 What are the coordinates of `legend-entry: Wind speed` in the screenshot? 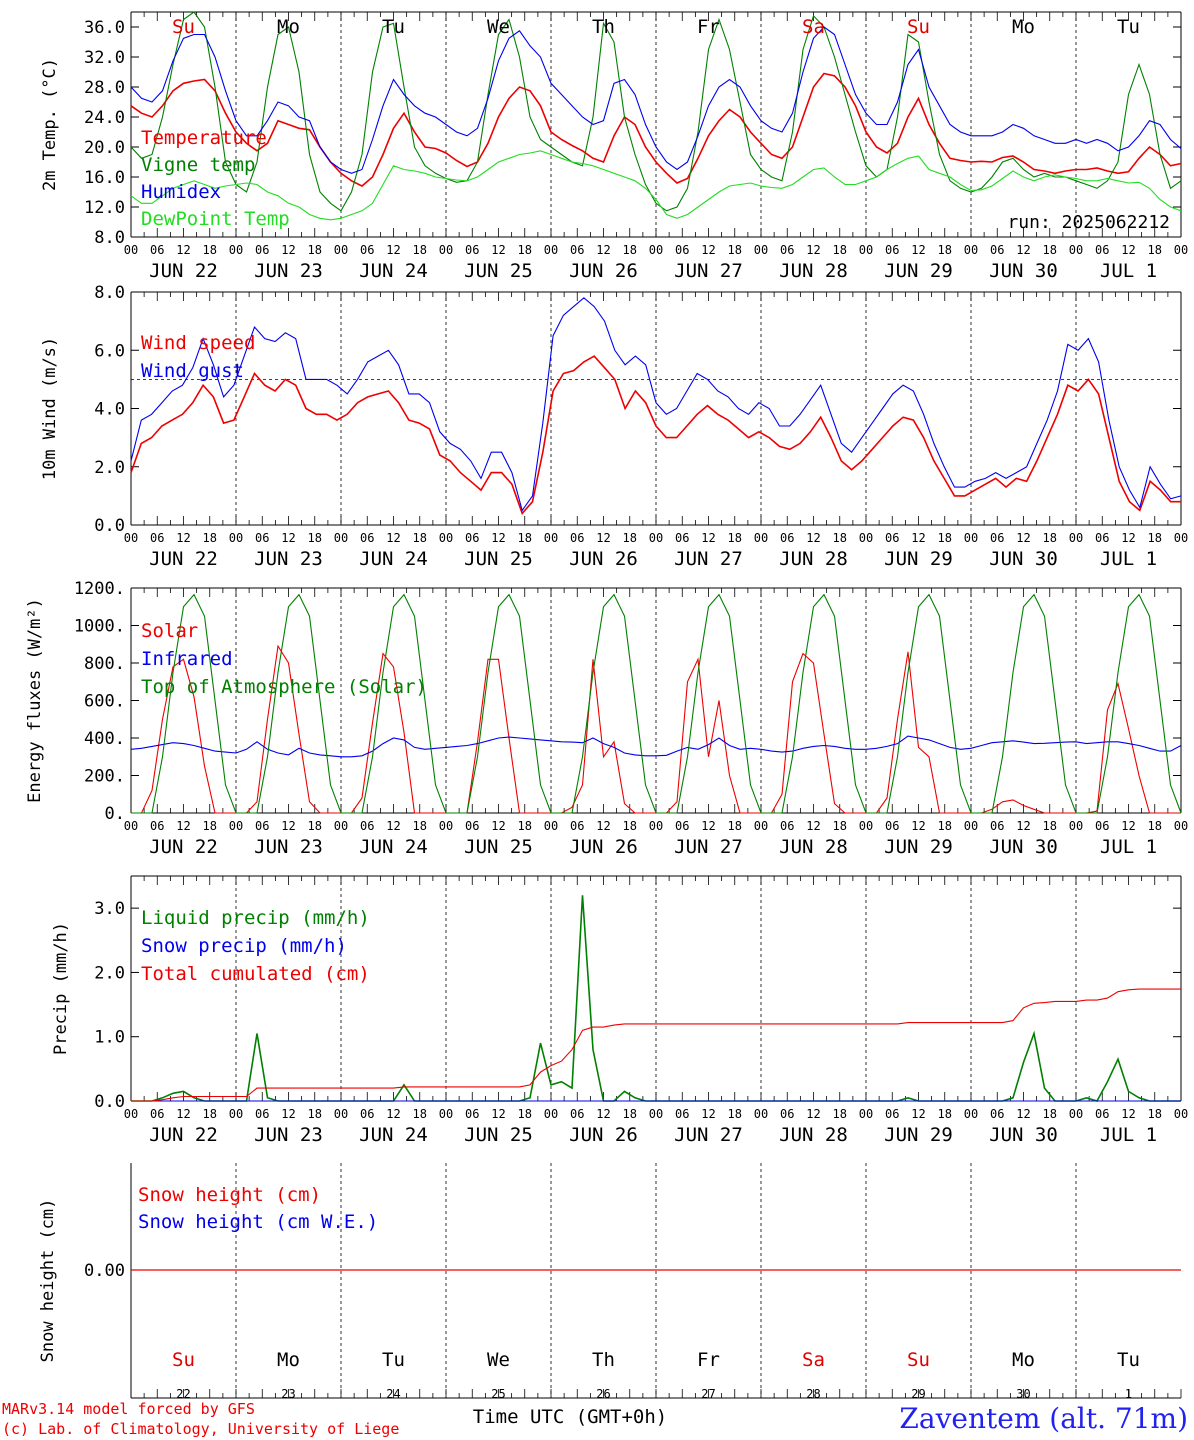 It's located at (198, 343).